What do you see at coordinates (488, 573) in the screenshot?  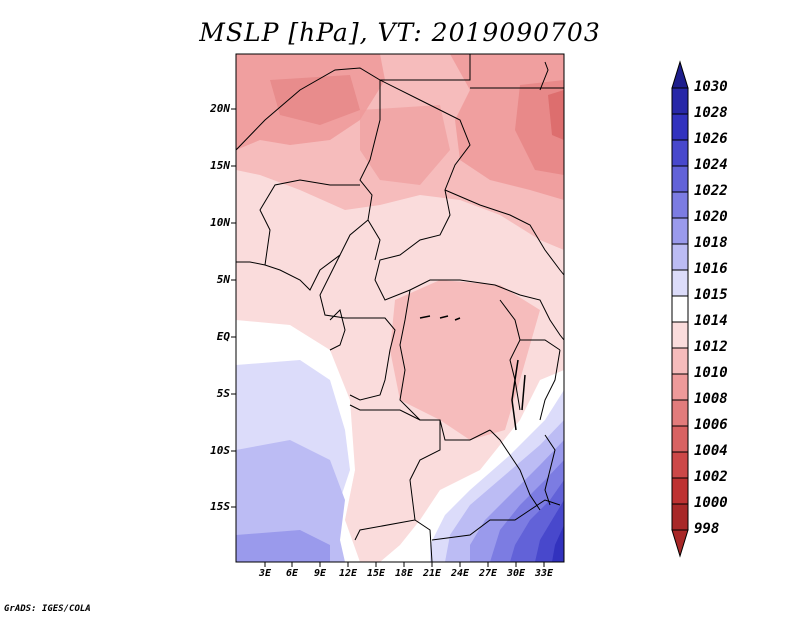 I see `lon-label-27e: 27E` at bounding box center [488, 573].